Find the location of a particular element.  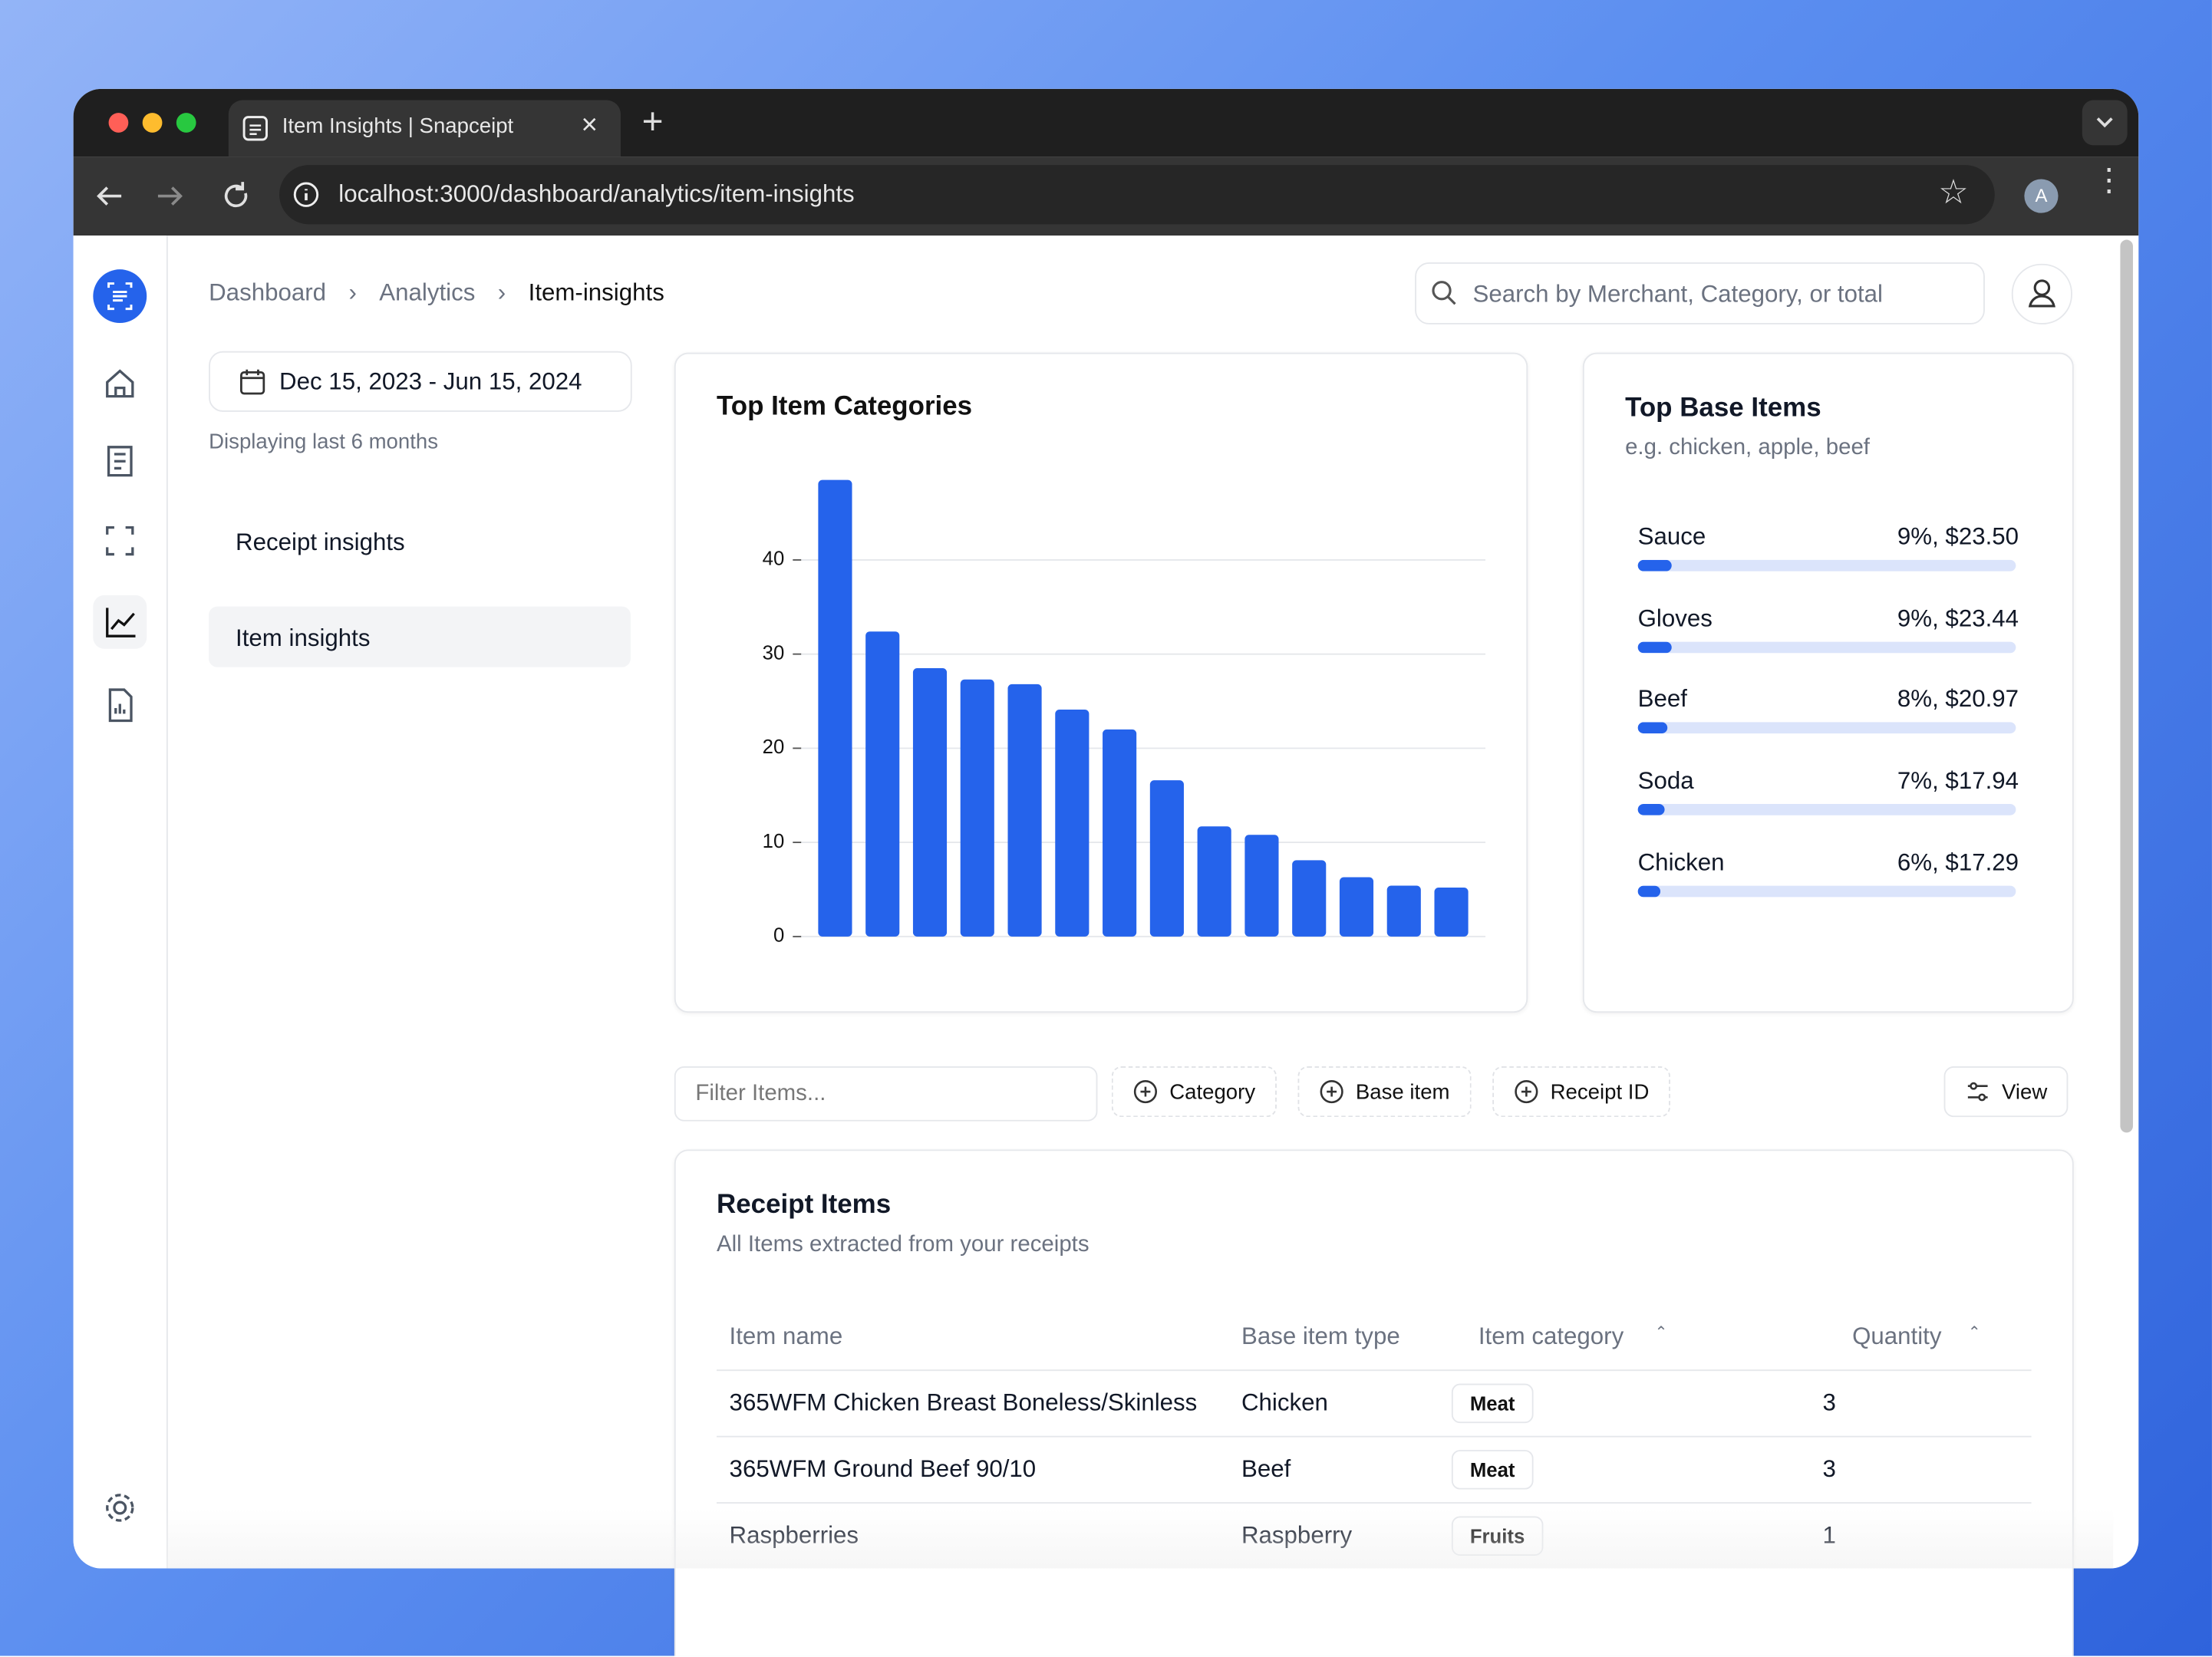

breadcrumb: Dashboard › Analytics › Item-insights is located at coordinates (436, 293).